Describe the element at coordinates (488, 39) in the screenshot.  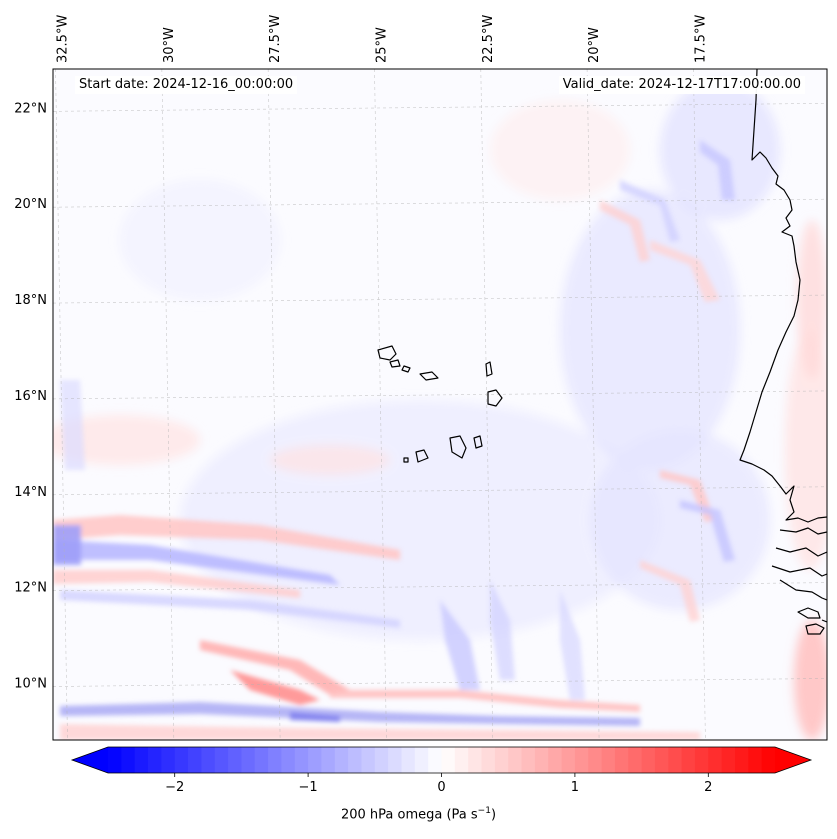
I see `longitude-tick-label: 22.5°W` at that location.